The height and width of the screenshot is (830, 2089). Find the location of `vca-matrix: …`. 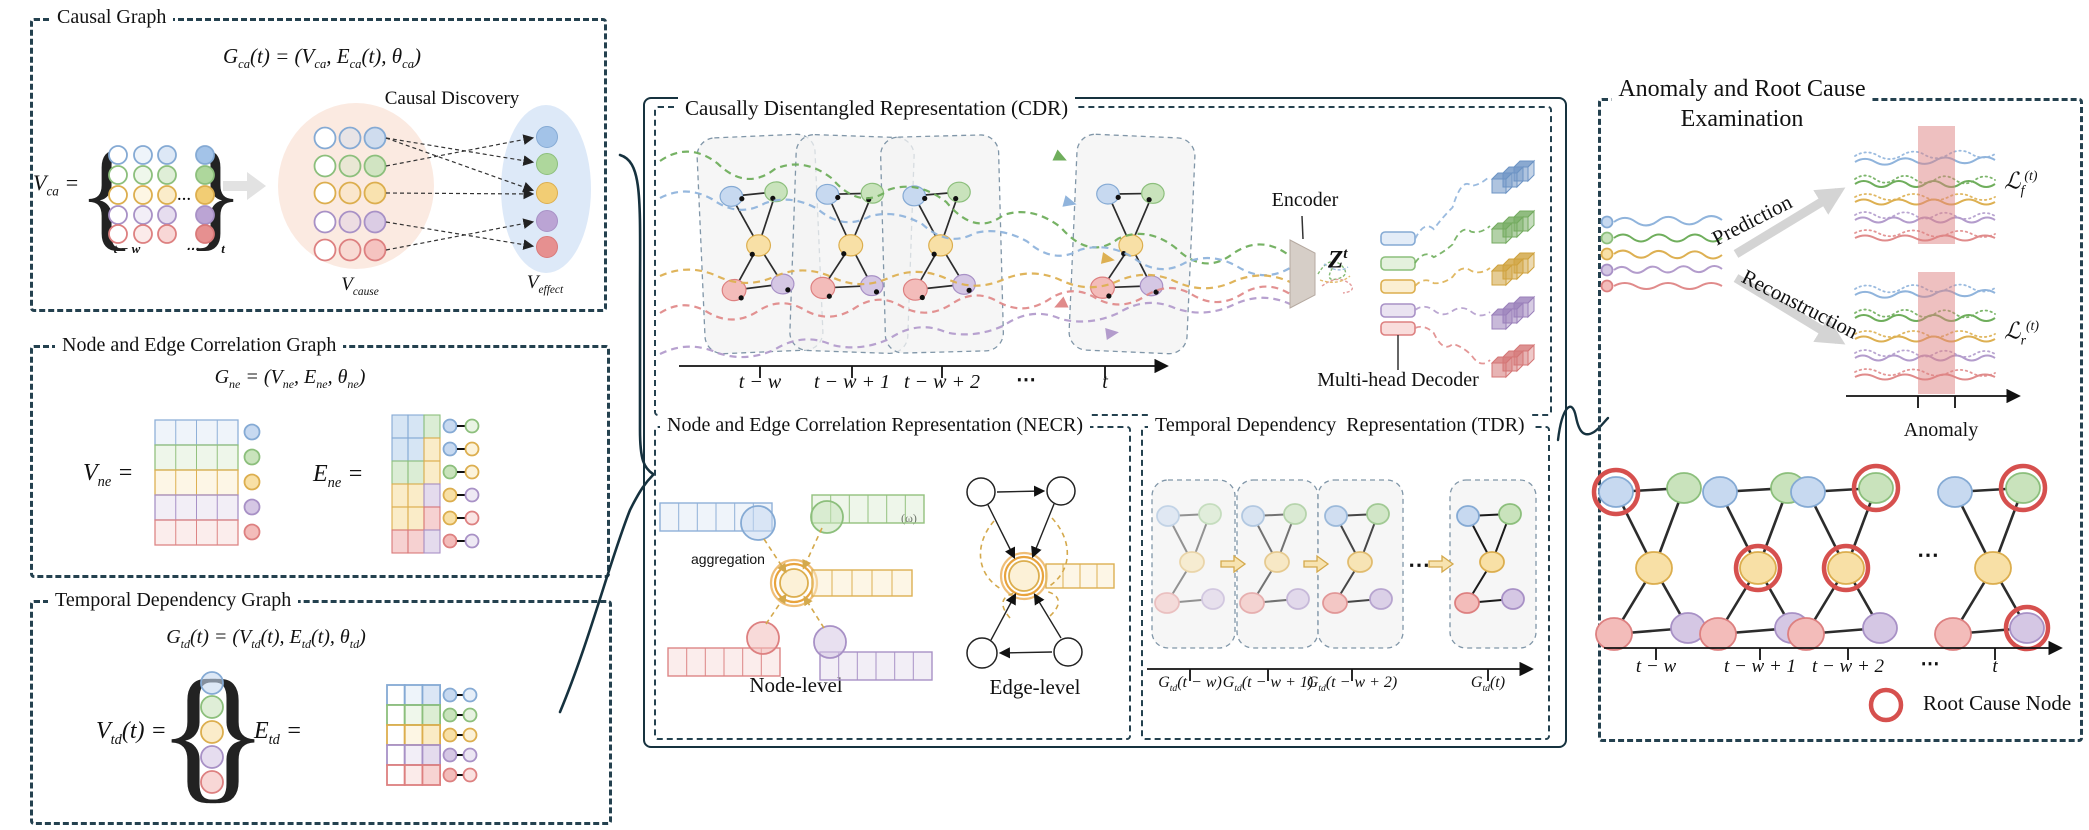

vca-matrix: … is located at coordinates (161, 194).